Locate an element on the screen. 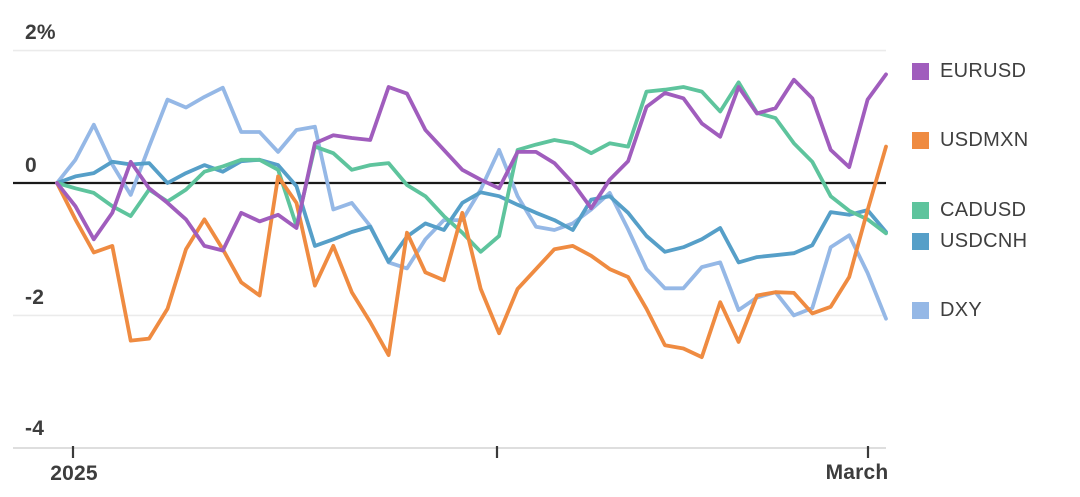 This screenshot has width=1080, height=497. cadusd-color-swatch is located at coordinates (920, 210).